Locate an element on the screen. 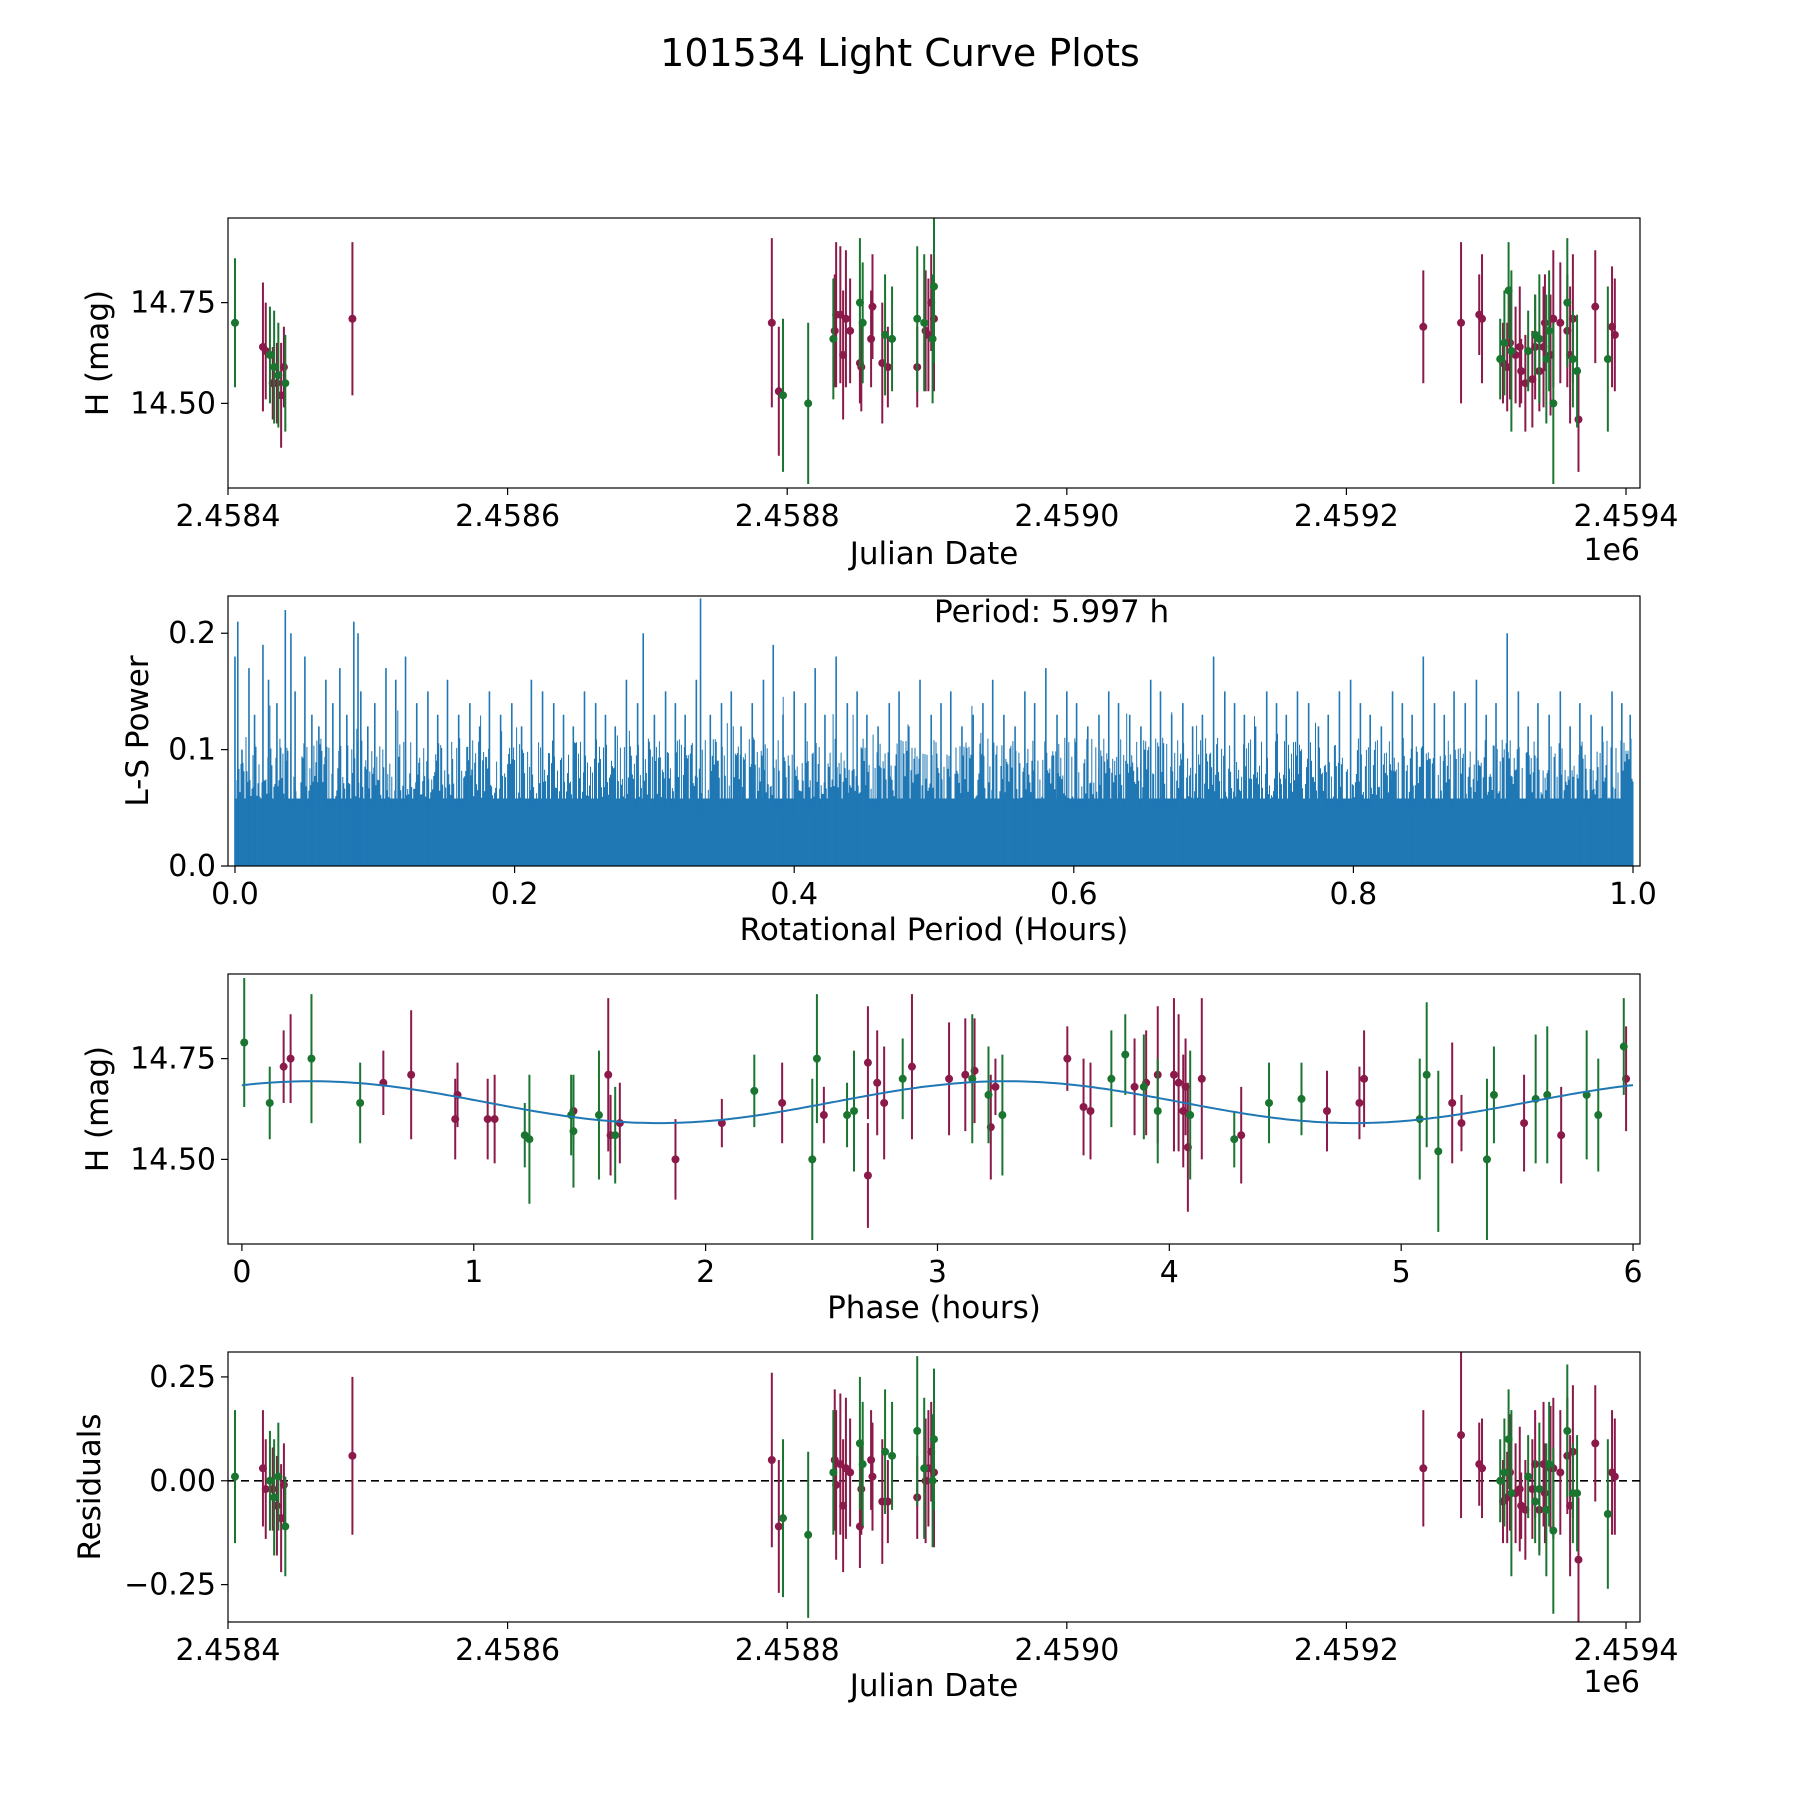  light-curve-xlabel: Julian Date is located at coordinates (933, 554).